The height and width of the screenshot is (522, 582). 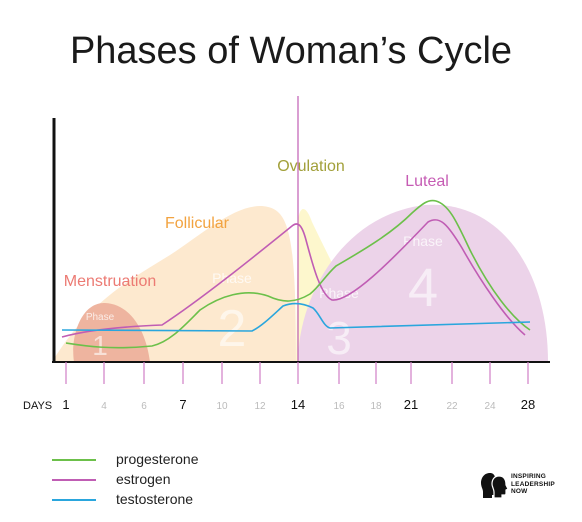 What do you see at coordinates (490, 406) in the screenshot?
I see `day-label-minor: 24` at bounding box center [490, 406].